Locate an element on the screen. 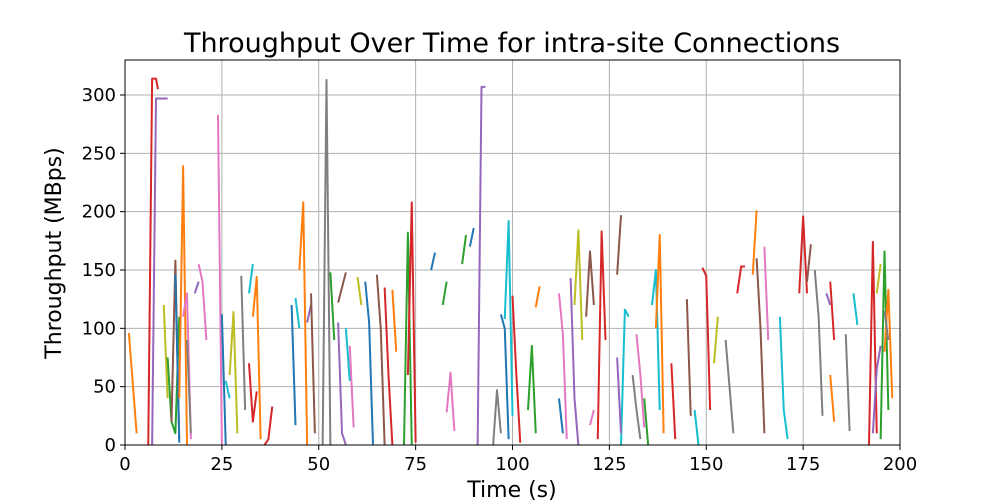  x-tick-label: 175 is located at coordinates (803, 464).